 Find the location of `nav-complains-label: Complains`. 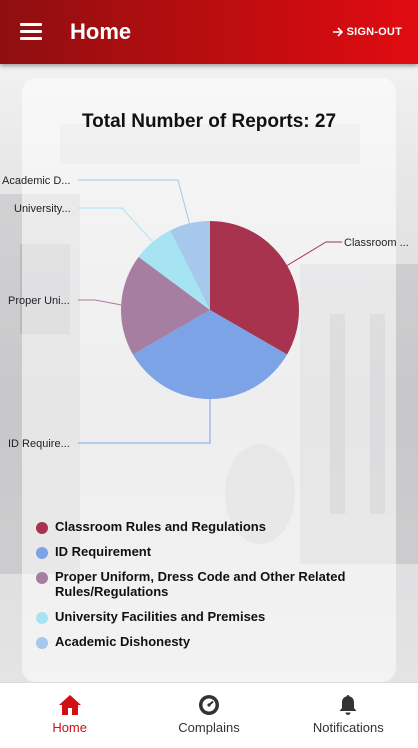

nav-complains-label: Complains is located at coordinates (209, 727).